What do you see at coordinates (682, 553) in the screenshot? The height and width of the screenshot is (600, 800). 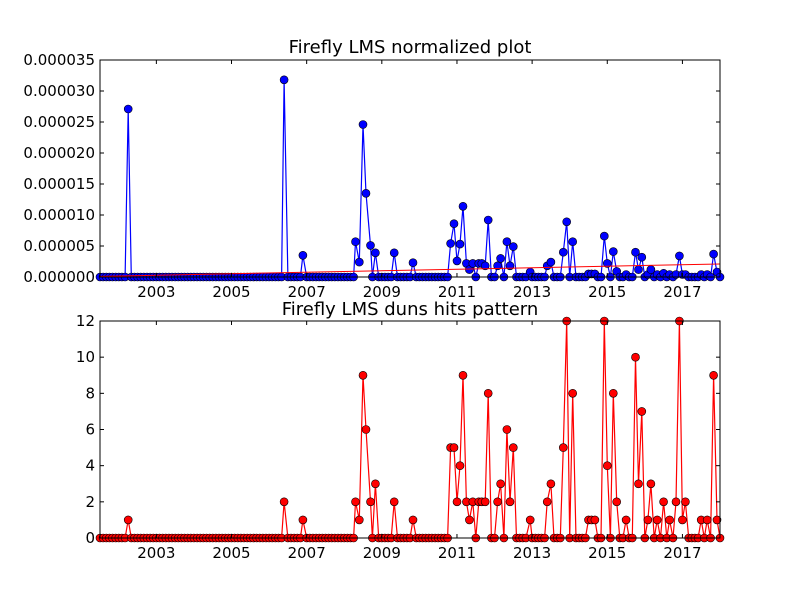 I see `duns-hits-xtick-label: 2017` at bounding box center [682, 553].